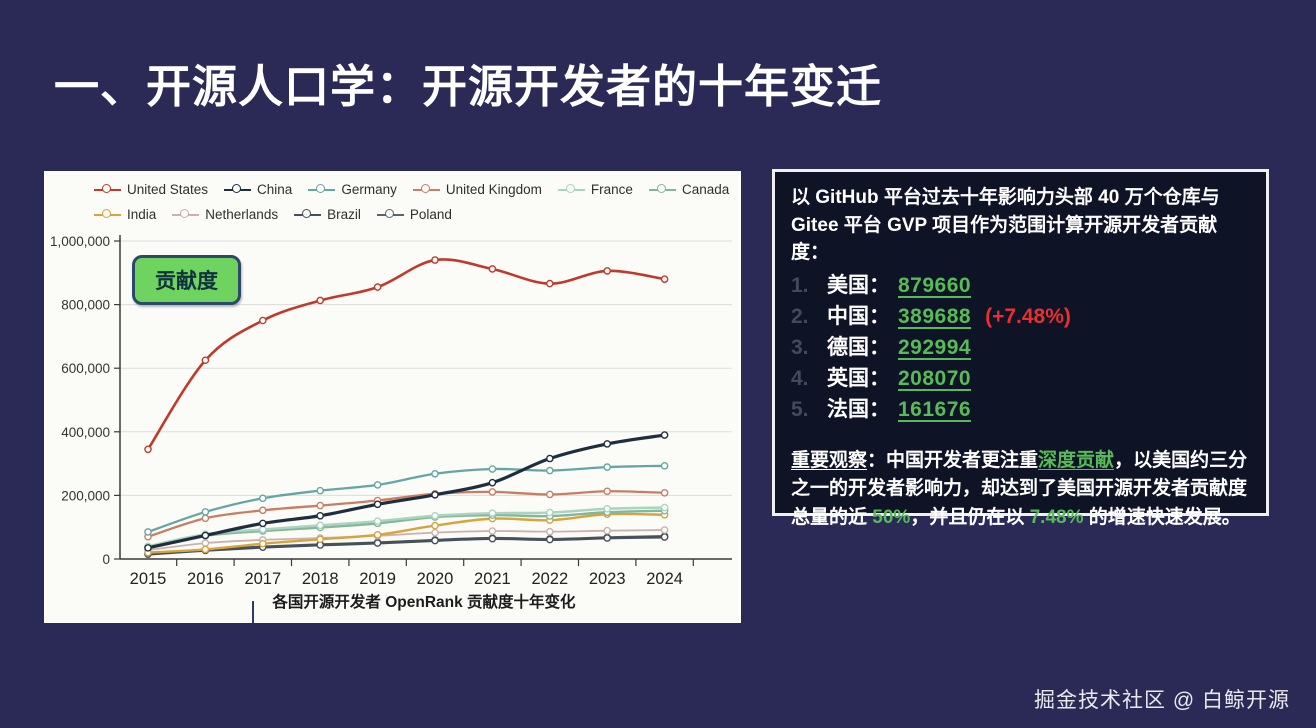  I want to click on series-line-united-states, so click(406, 354).